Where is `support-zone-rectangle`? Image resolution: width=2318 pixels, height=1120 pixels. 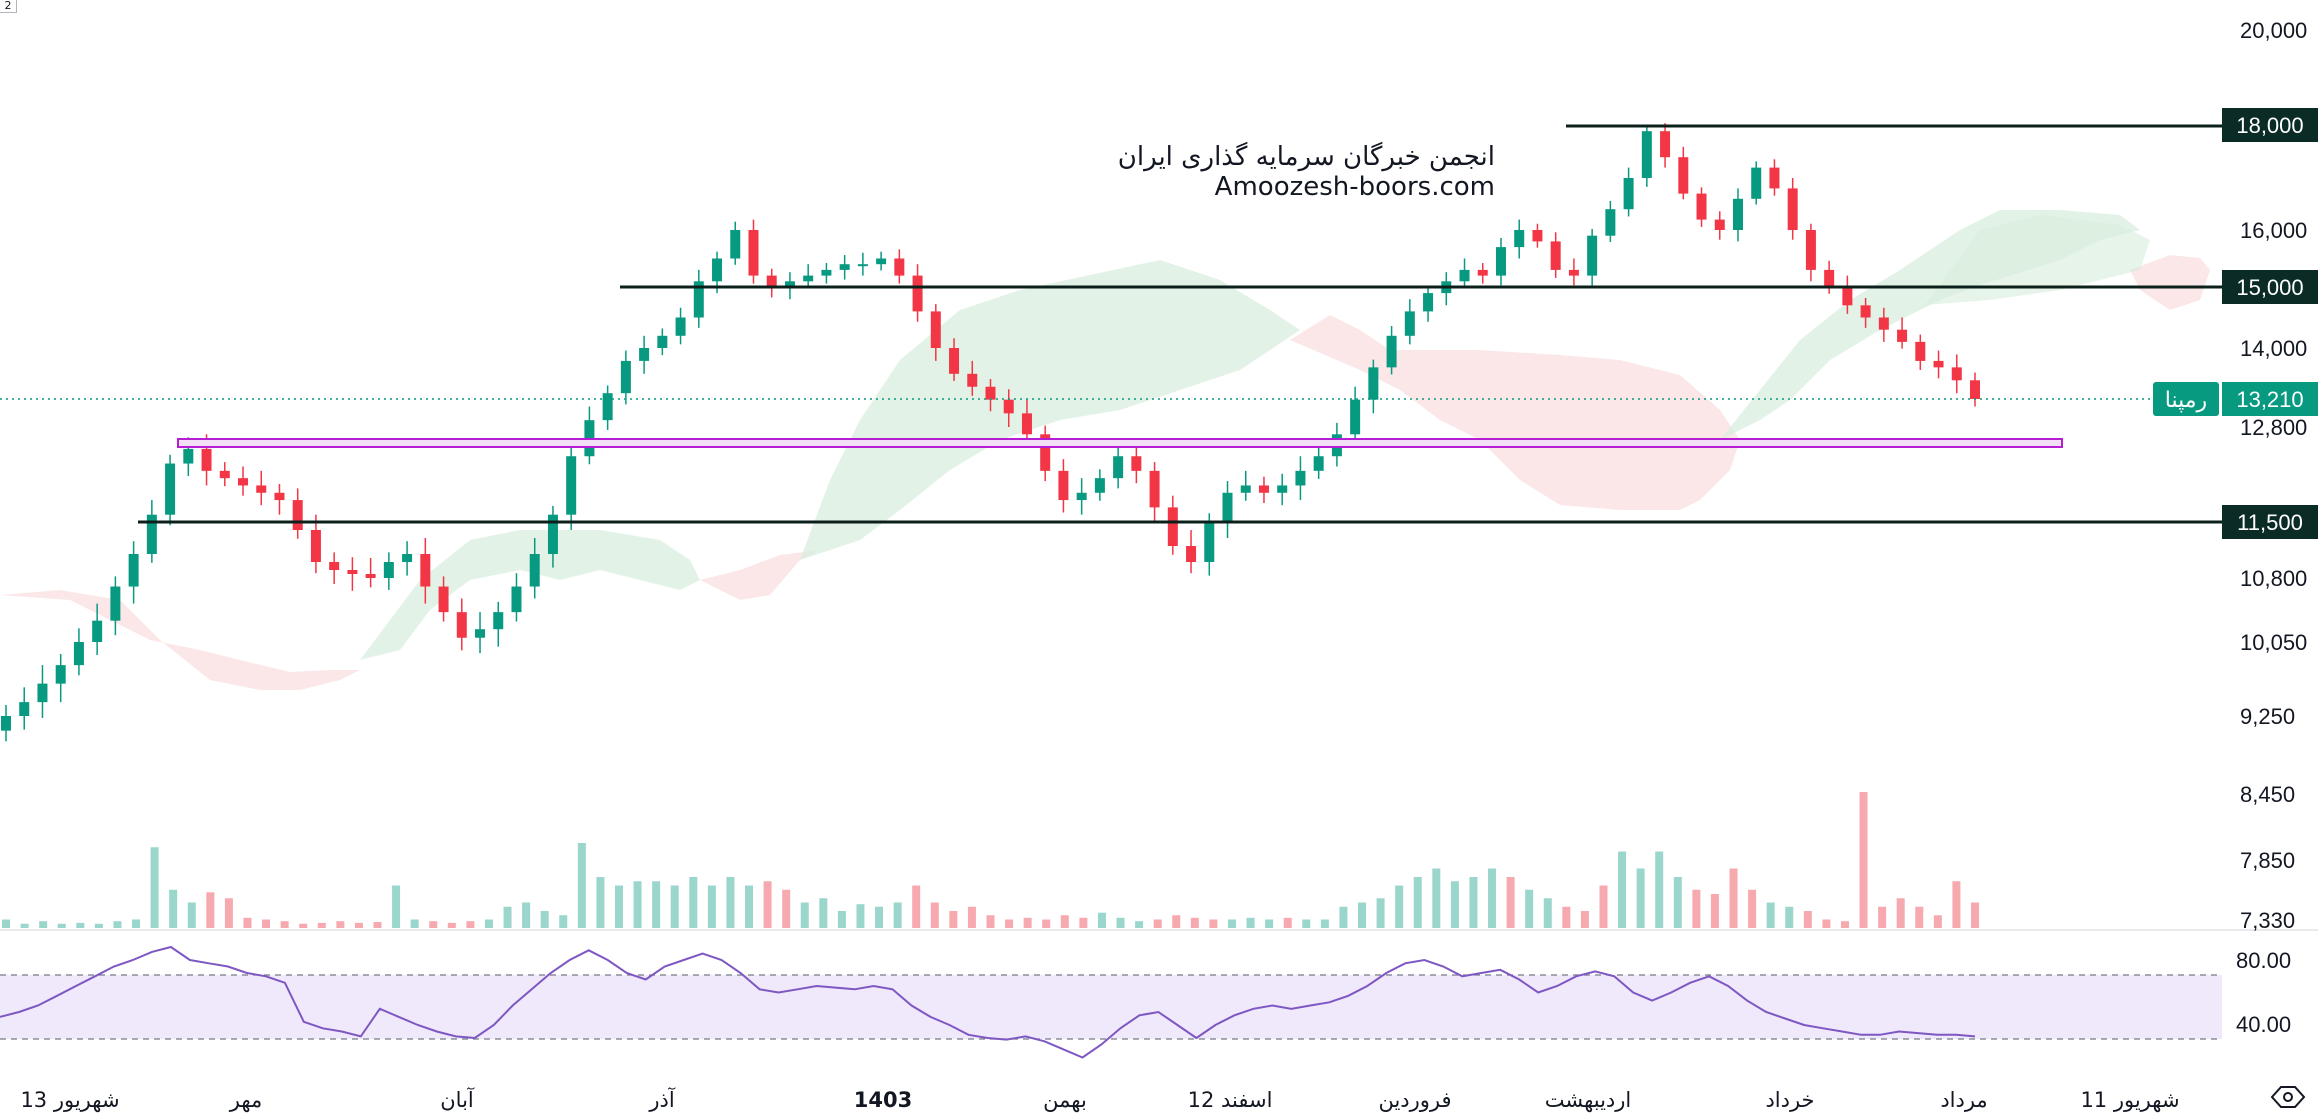 support-zone-rectangle is located at coordinates (1120, 443).